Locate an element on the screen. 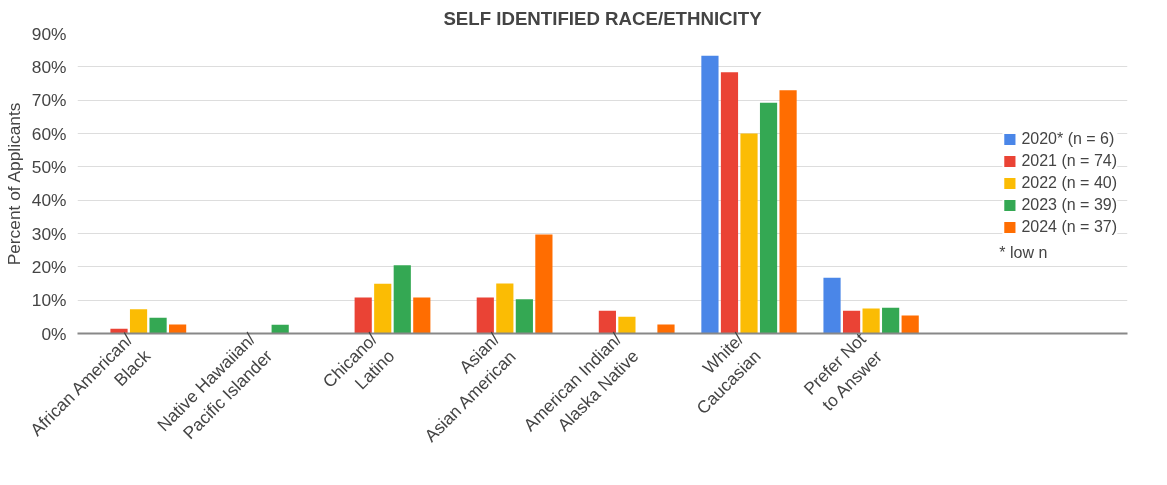 This screenshot has height=485, width=1167. legend-label: 2021 (n = 74) is located at coordinates (1069, 161).